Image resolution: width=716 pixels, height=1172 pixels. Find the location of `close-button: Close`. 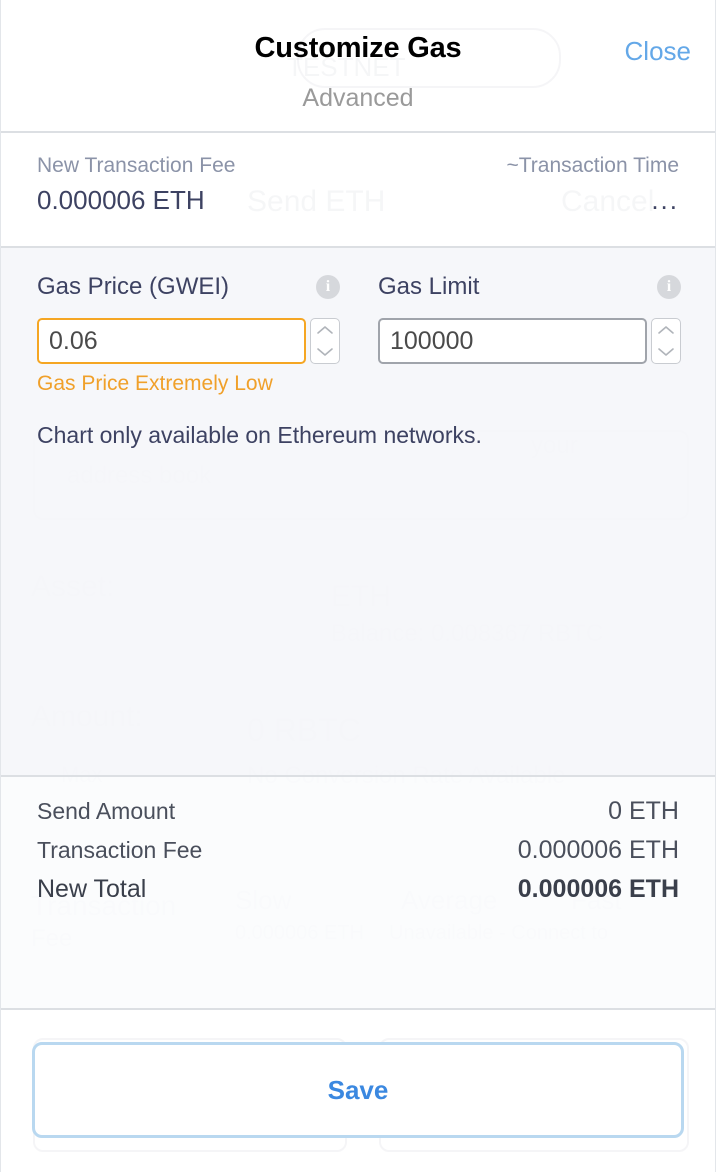

close-button: Close is located at coordinates (657, 51).